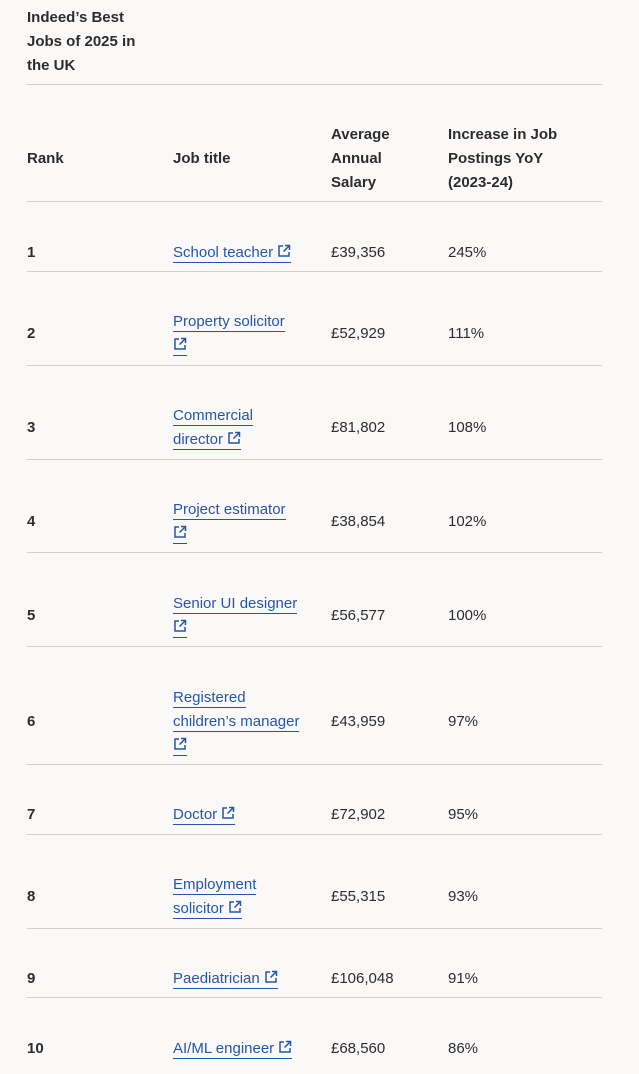  I want to click on job-title-link: Registered, so click(209, 698).